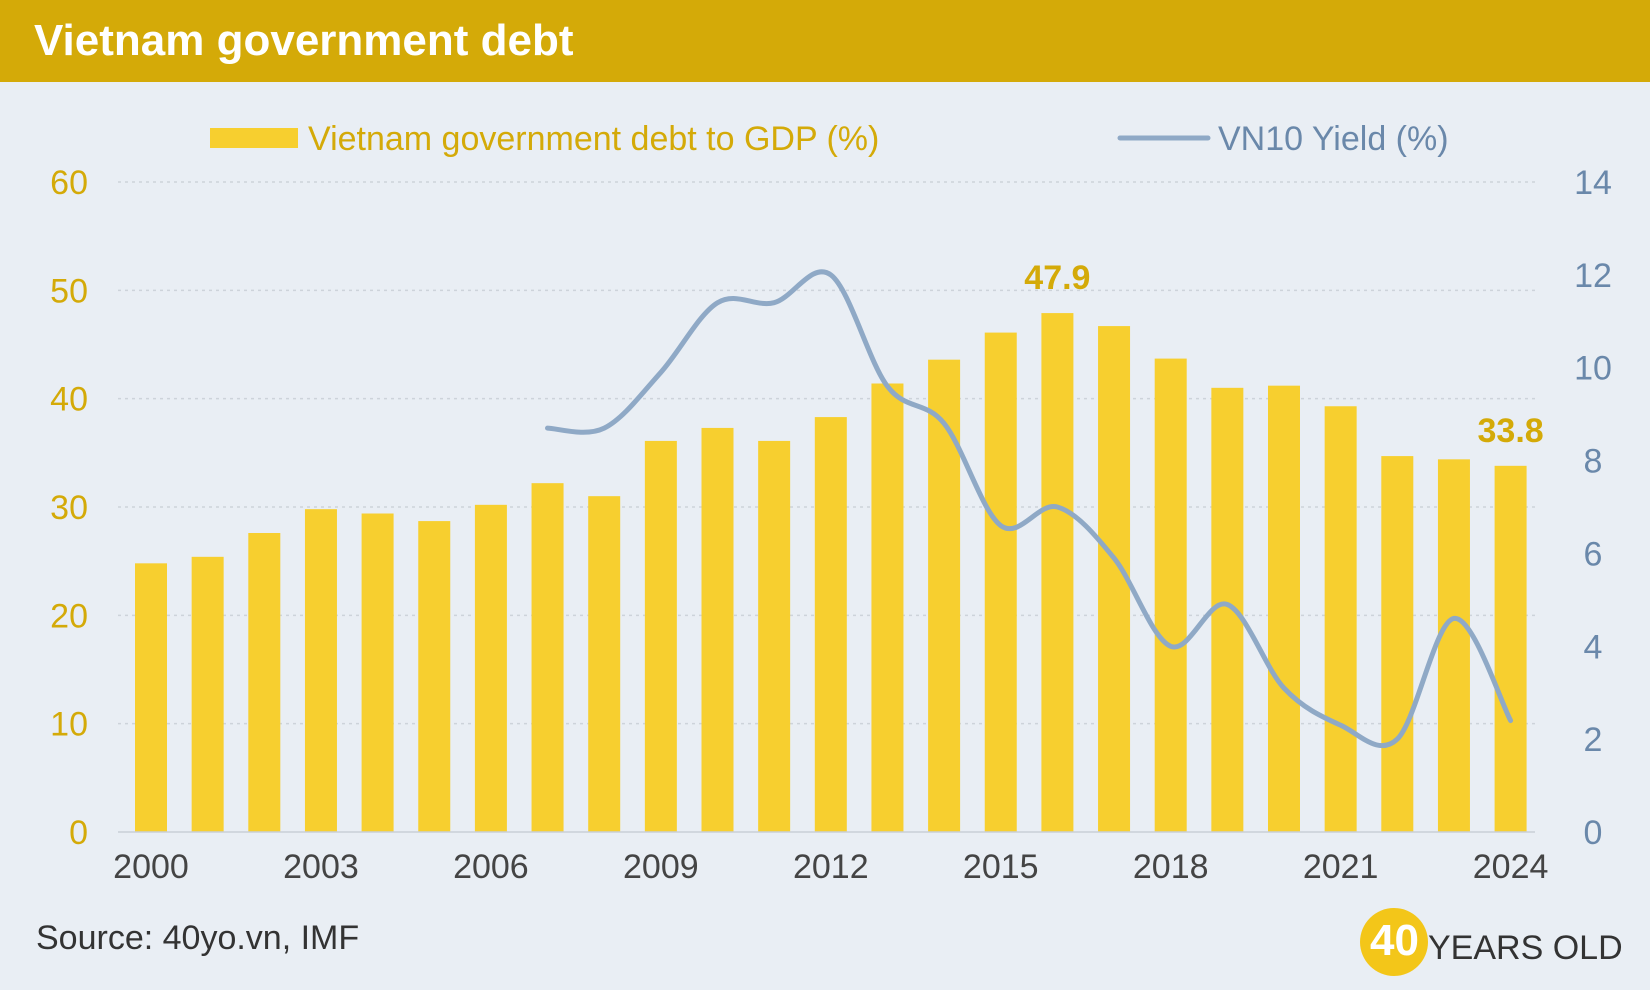  Describe the element at coordinates (1341, 867) in the screenshot. I see `x-tick-label: 2021` at that location.